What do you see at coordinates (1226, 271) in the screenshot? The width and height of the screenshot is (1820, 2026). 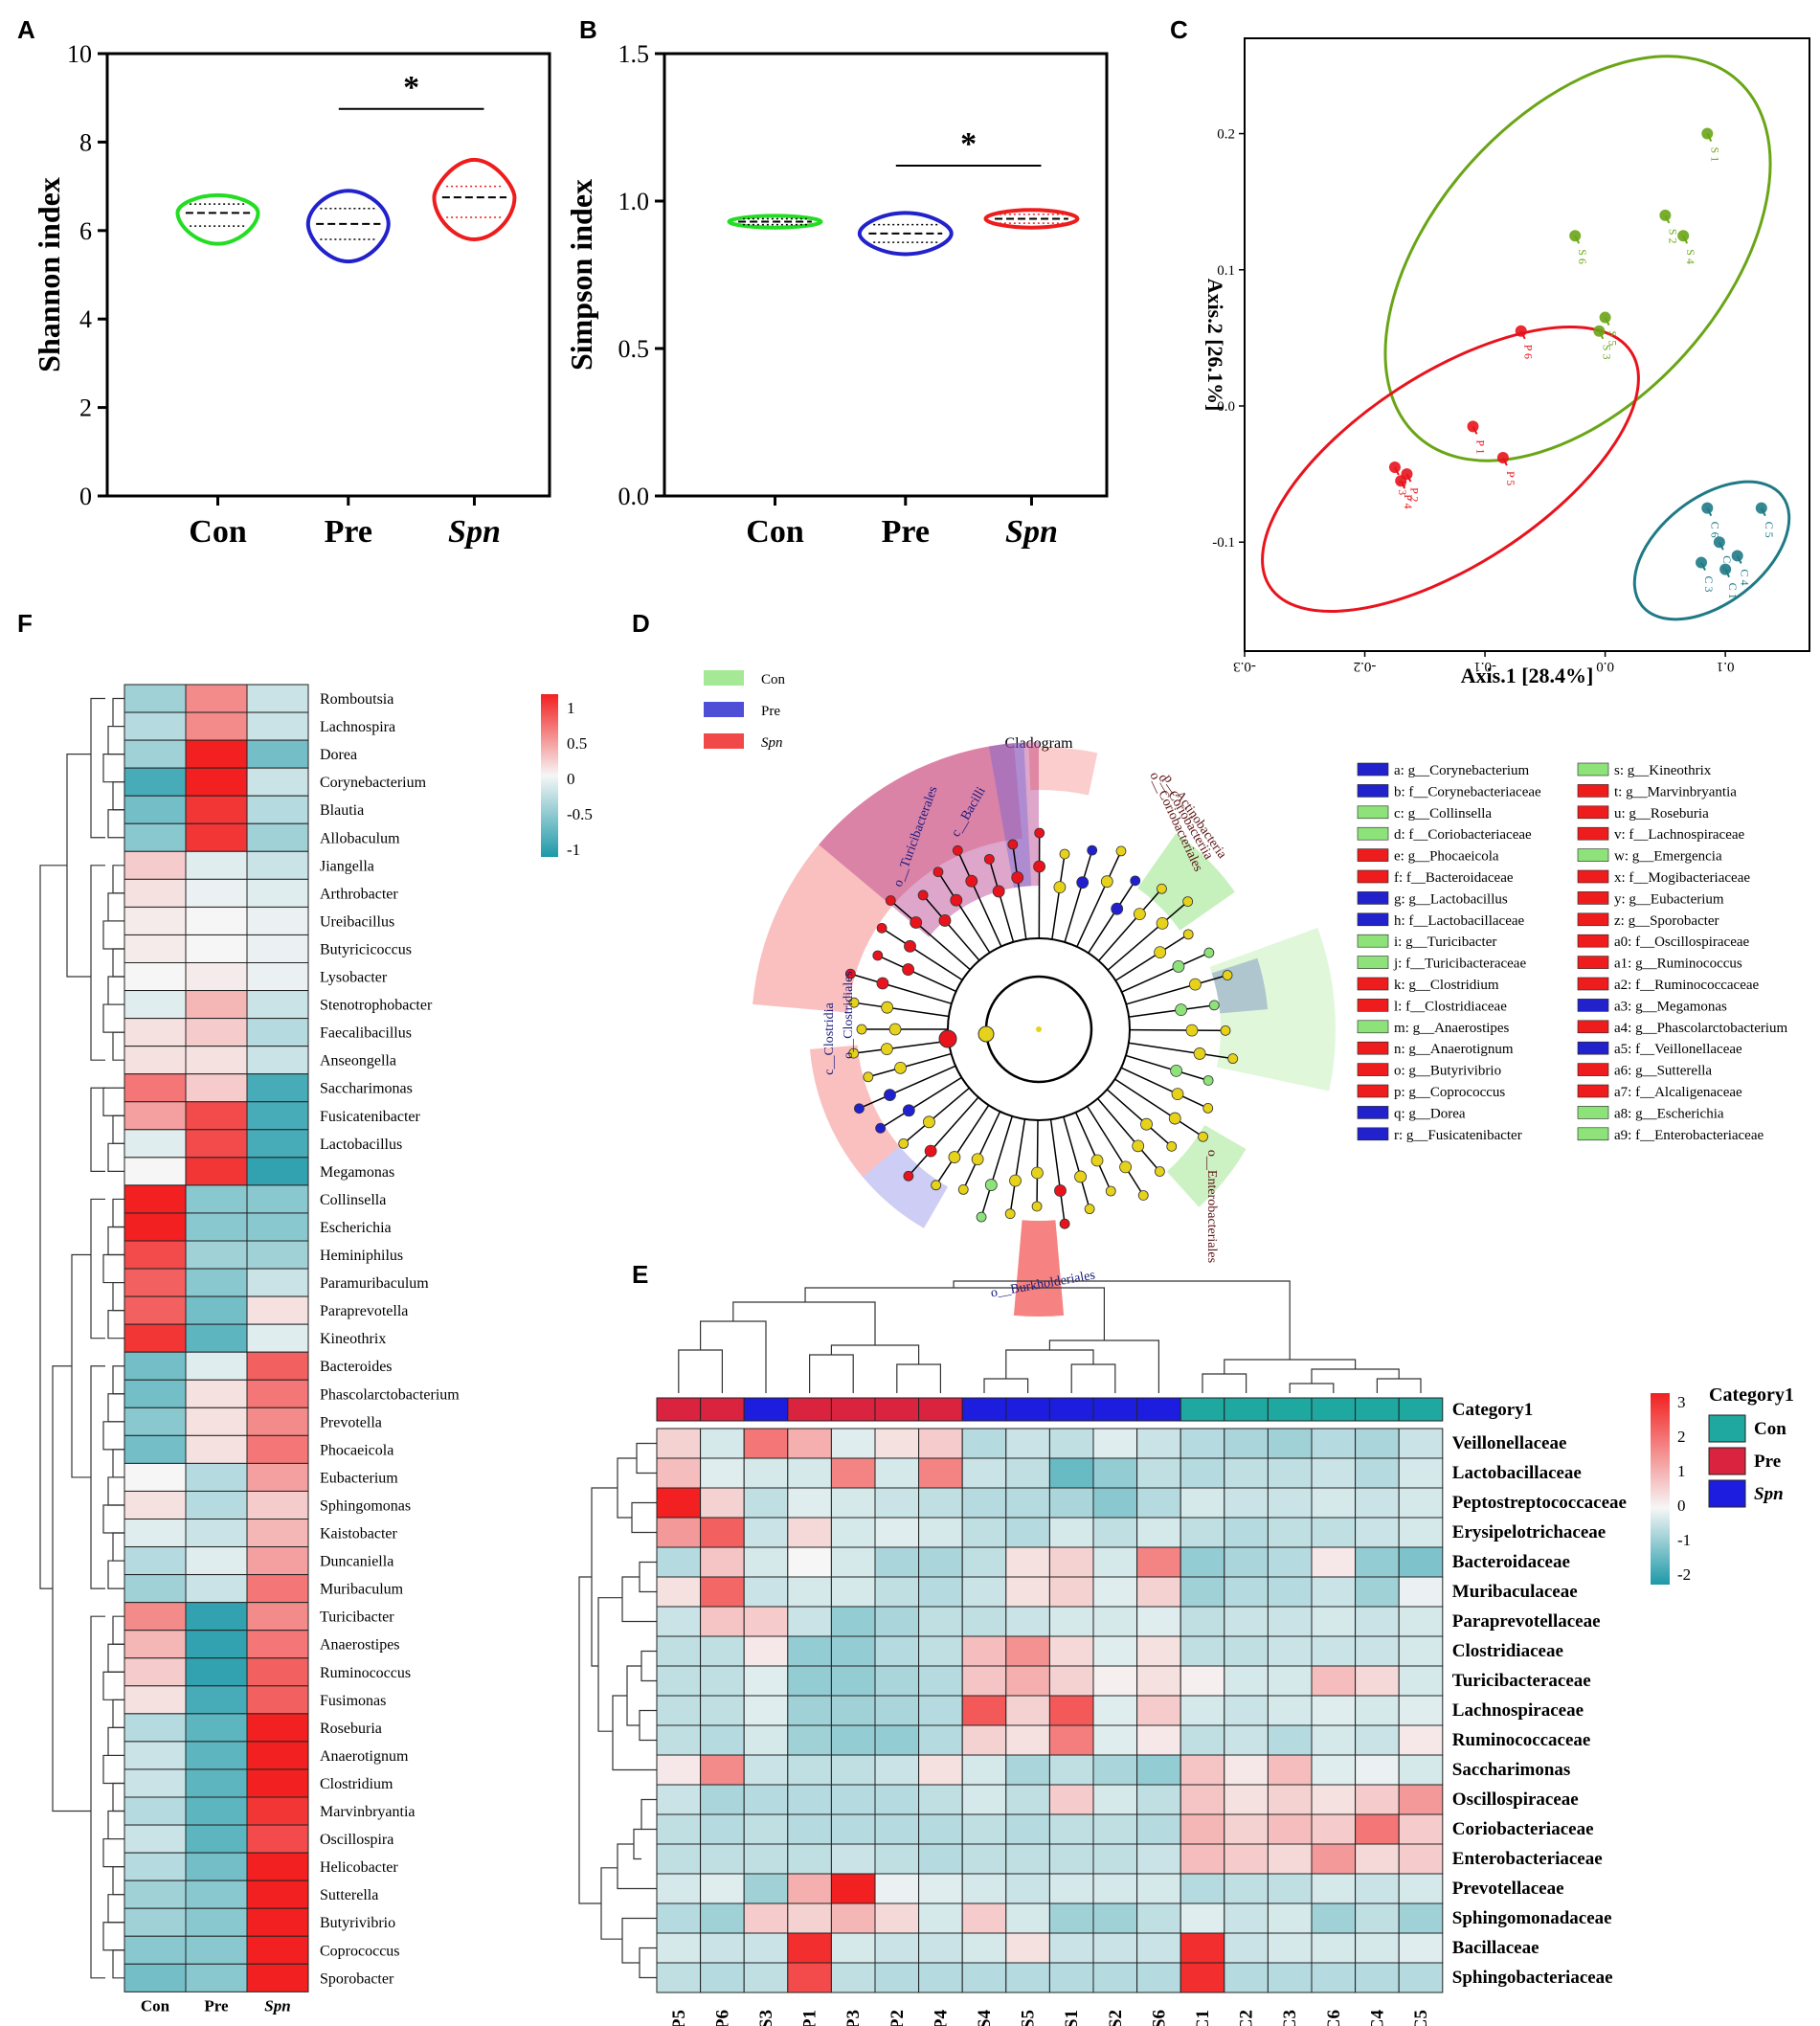 I see `y-tick-label: 0.1` at bounding box center [1226, 271].